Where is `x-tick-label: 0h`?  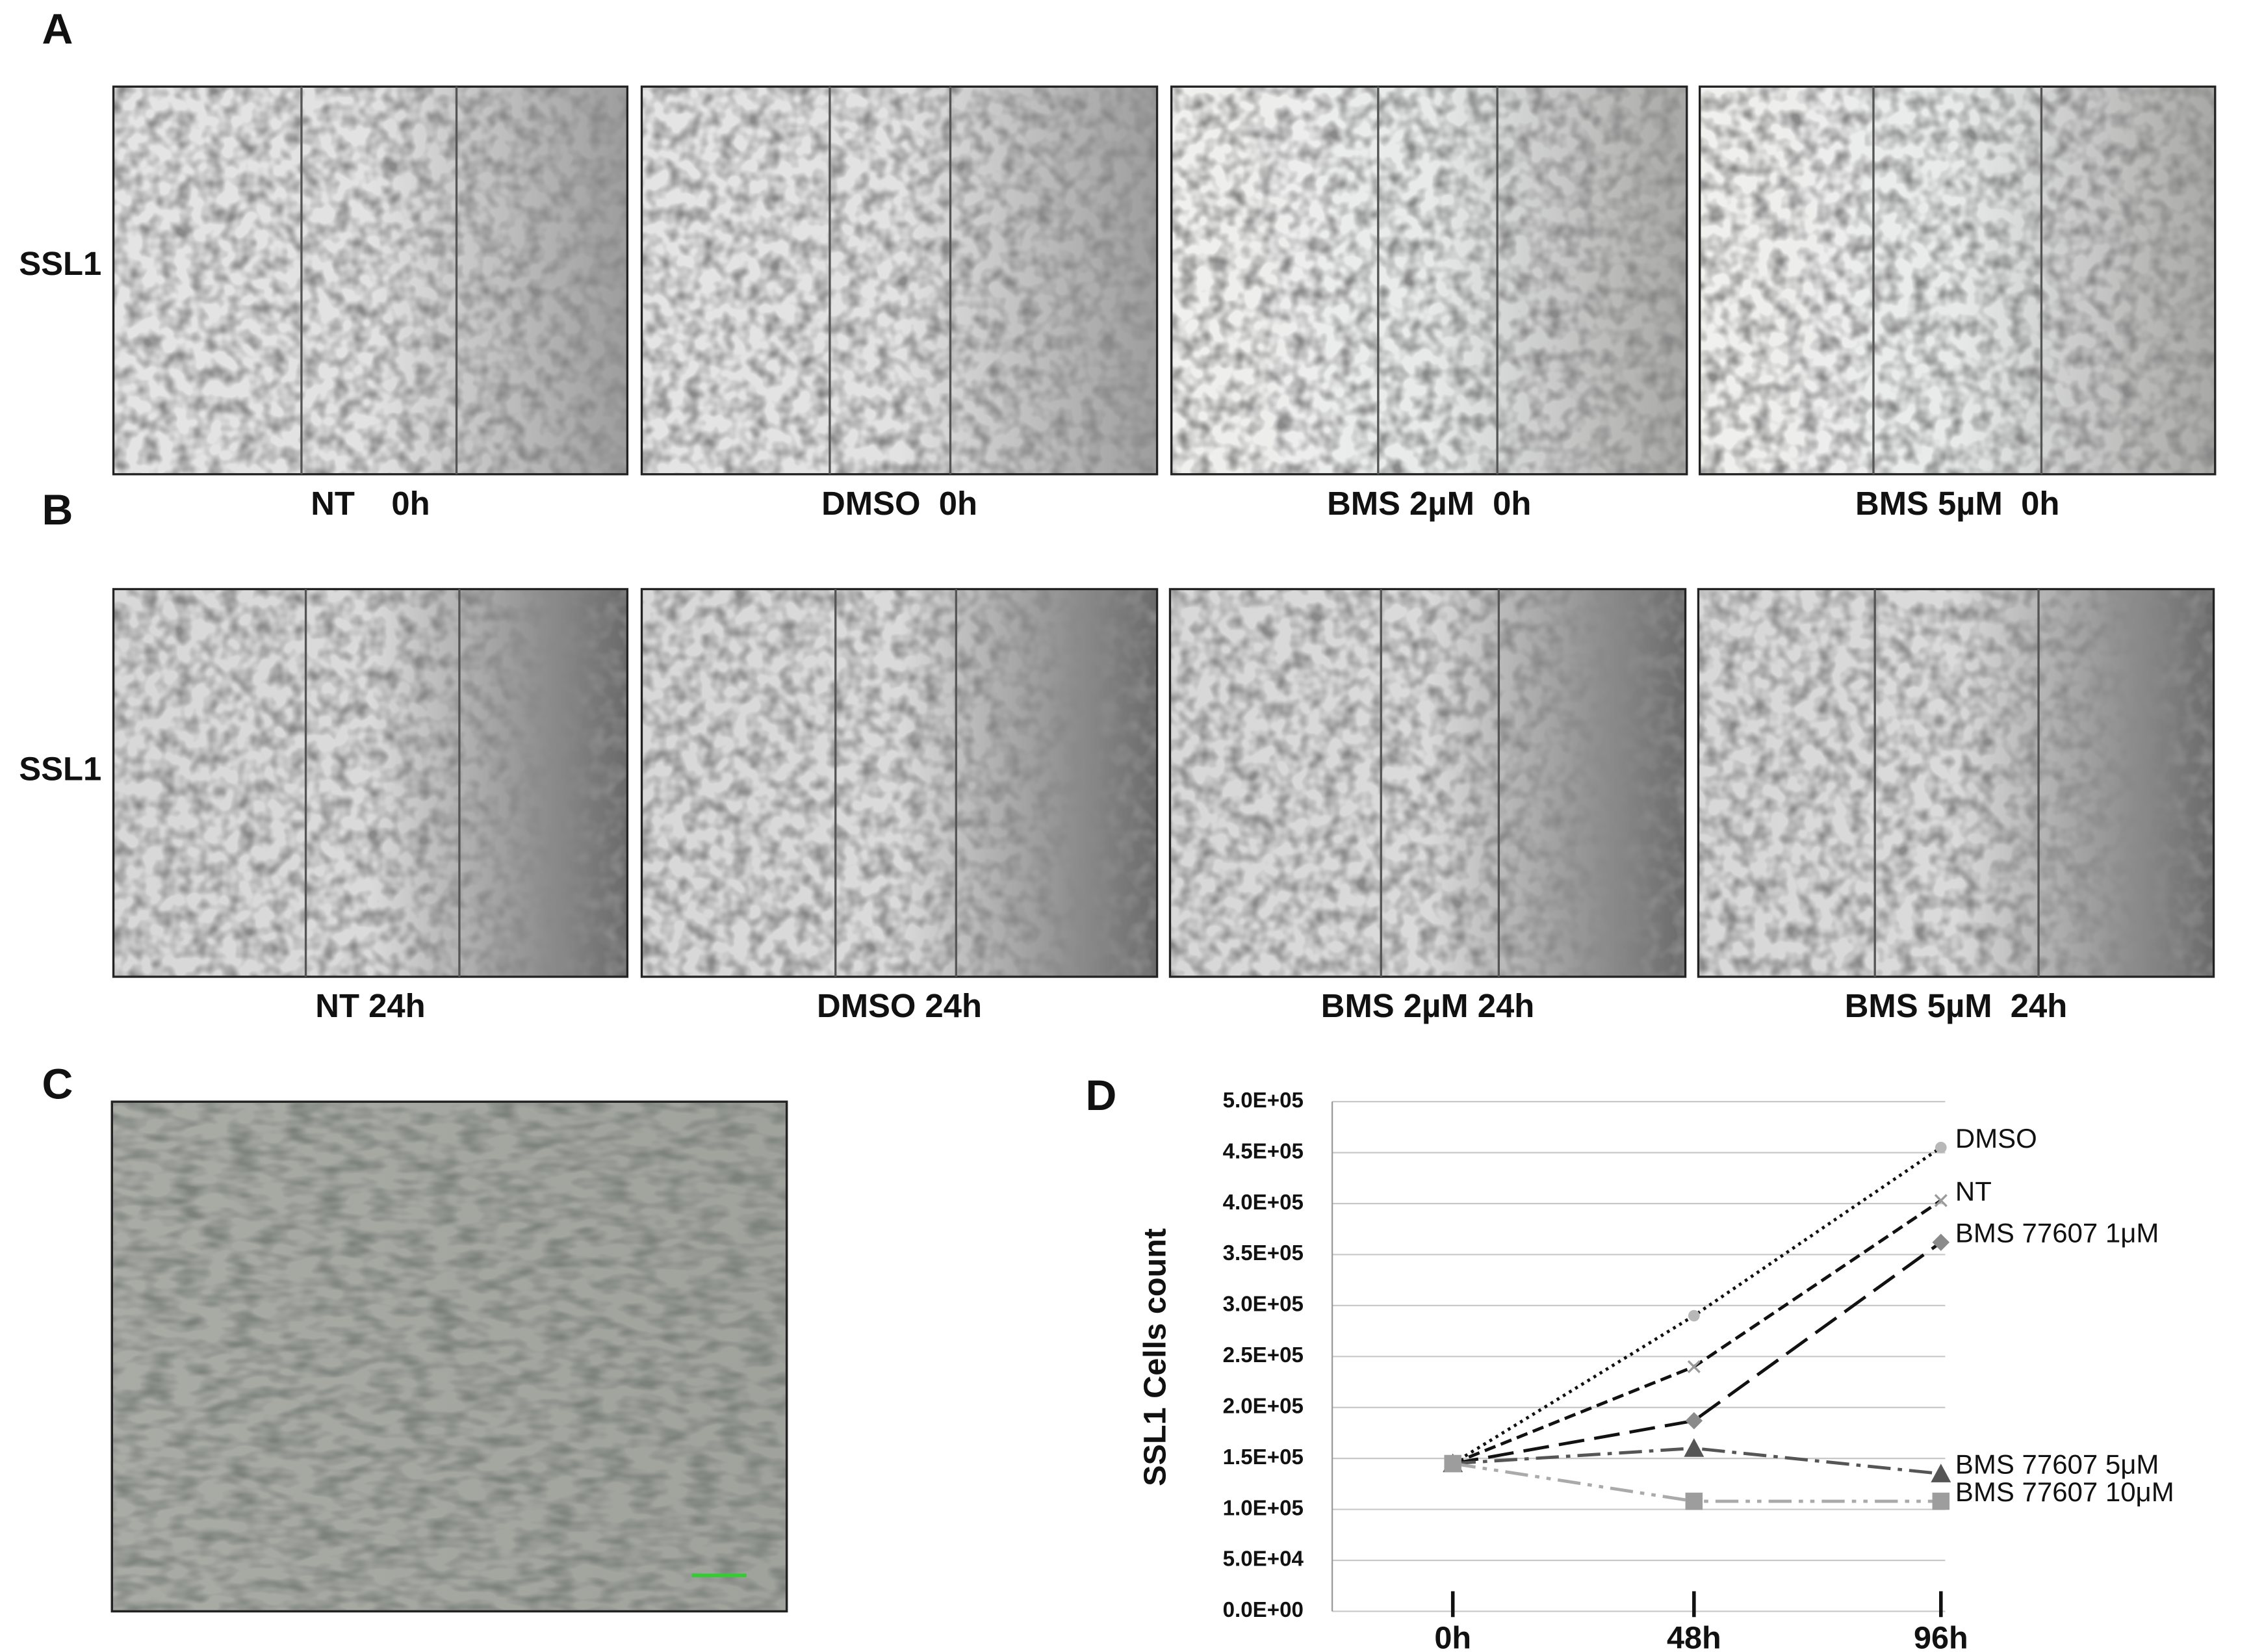 x-tick-label: 0h is located at coordinates (1453, 1636).